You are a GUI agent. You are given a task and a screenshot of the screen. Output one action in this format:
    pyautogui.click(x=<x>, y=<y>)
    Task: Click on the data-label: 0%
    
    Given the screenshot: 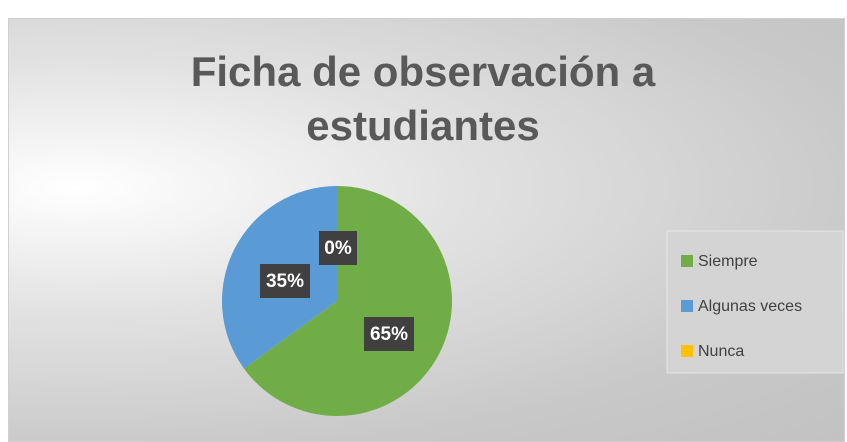 What is the action you would take?
    pyautogui.click(x=338, y=248)
    